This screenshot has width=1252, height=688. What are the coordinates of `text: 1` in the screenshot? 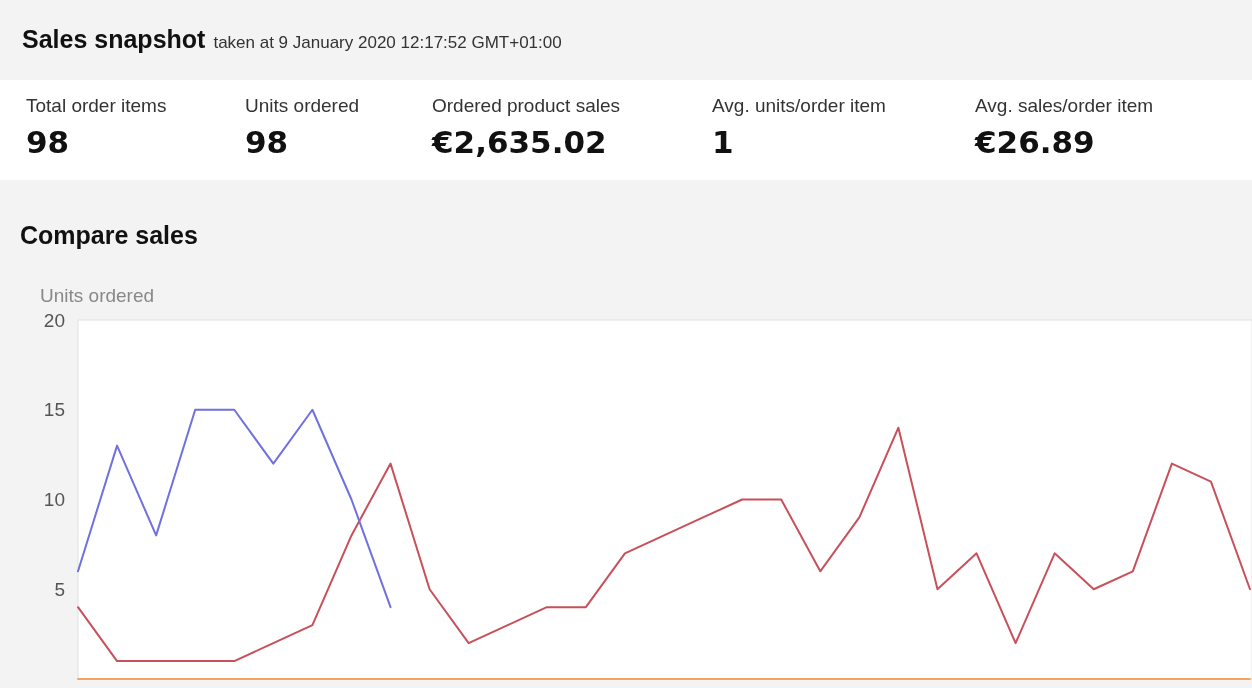 It's located at (723, 142).